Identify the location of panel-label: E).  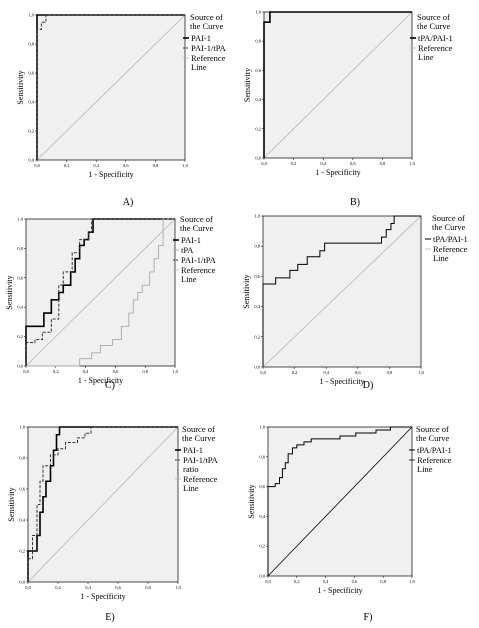
(109, 617).